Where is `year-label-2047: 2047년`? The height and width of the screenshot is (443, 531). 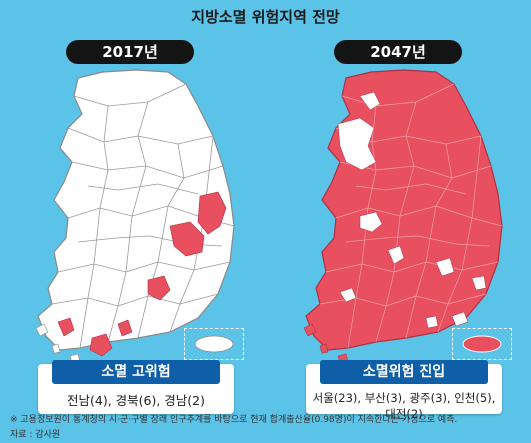 year-label-2047: 2047년 is located at coordinates (398, 52).